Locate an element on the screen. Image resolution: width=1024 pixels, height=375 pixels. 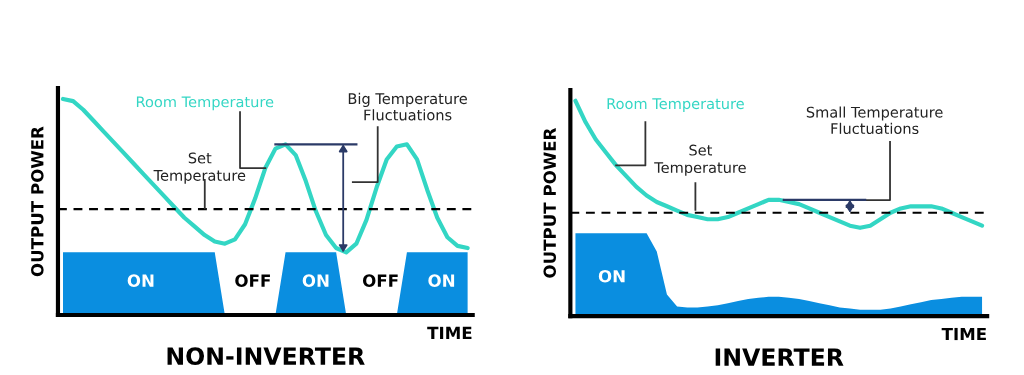
series-label: Room Temperature is located at coordinates (675, 105).